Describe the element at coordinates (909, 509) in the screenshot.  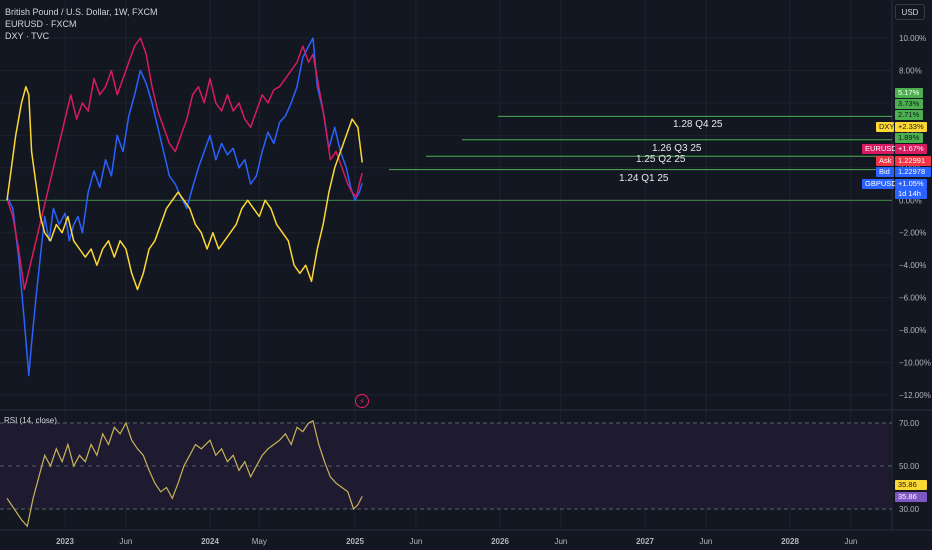
I see `rsi-tick-label: 30.00` at that location.